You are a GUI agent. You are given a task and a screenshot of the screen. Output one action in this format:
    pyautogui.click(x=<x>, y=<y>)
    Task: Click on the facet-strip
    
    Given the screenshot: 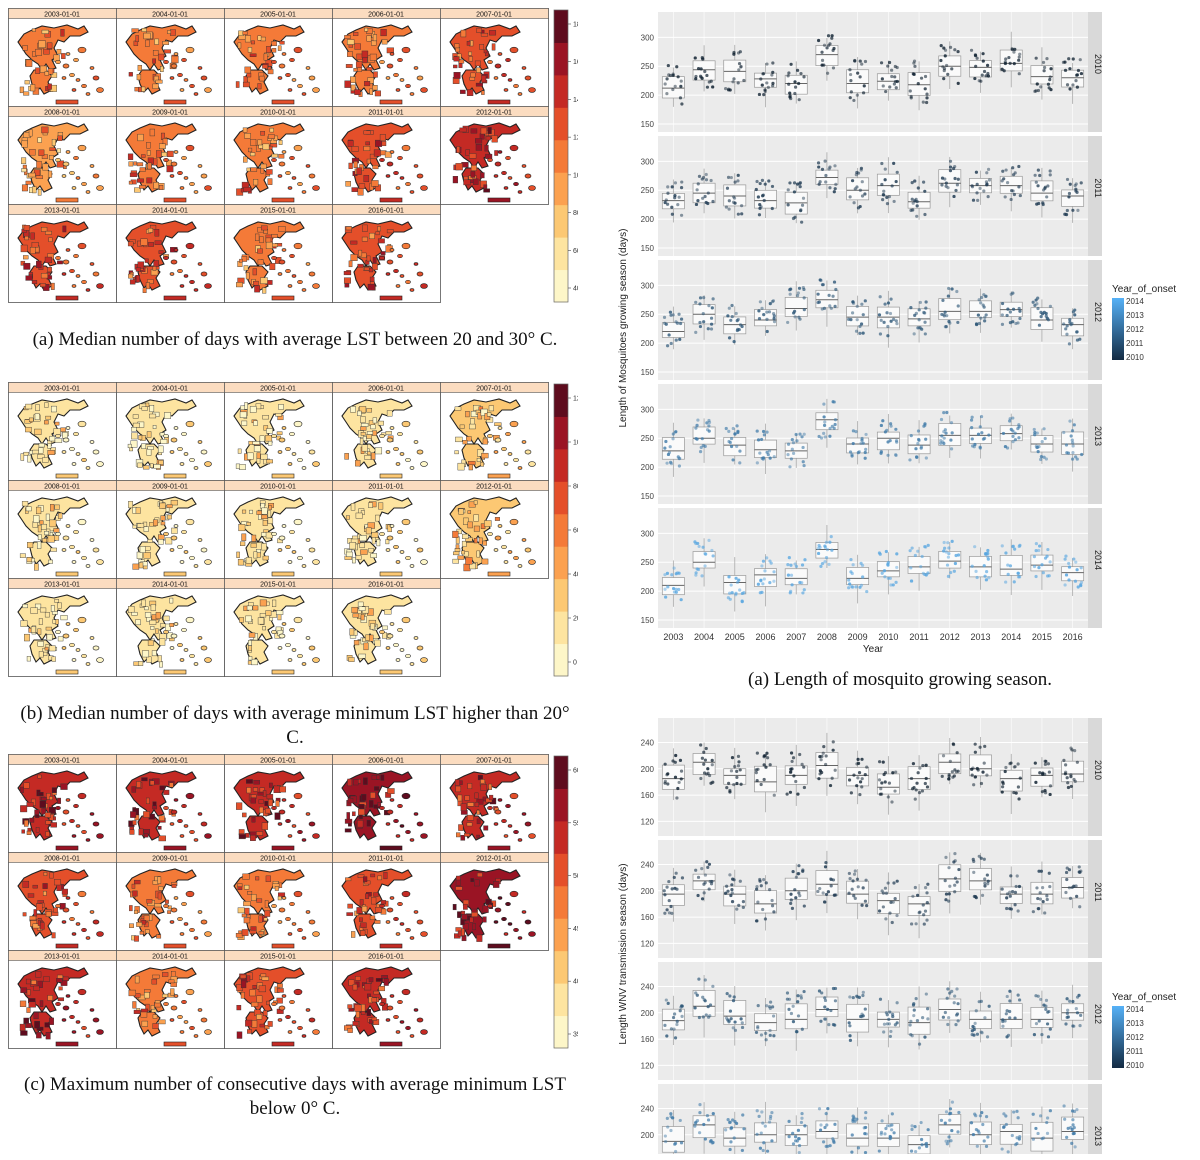 What is the action you would take?
    pyautogui.click(x=1095, y=444)
    